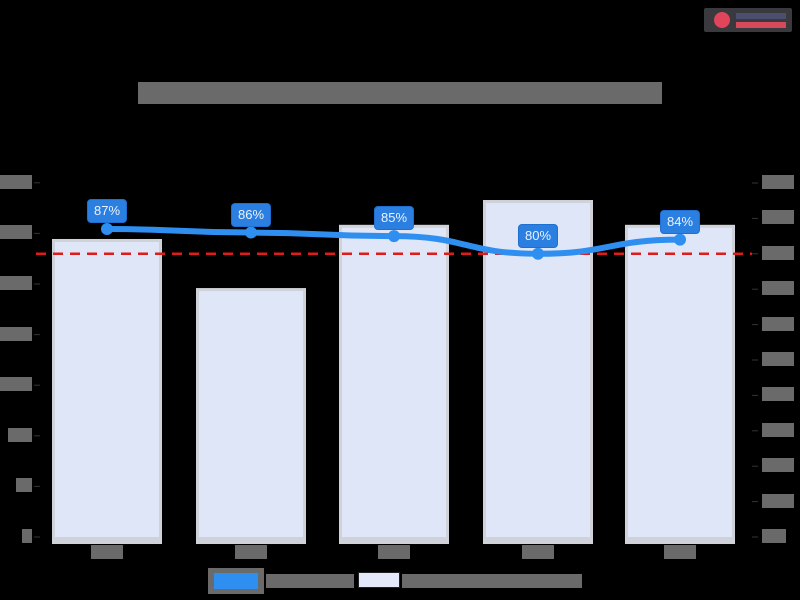 The width and height of the screenshot is (800, 600). Describe the element at coordinates (310, 581) in the screenshot. I see `legend-line-label` at that location.